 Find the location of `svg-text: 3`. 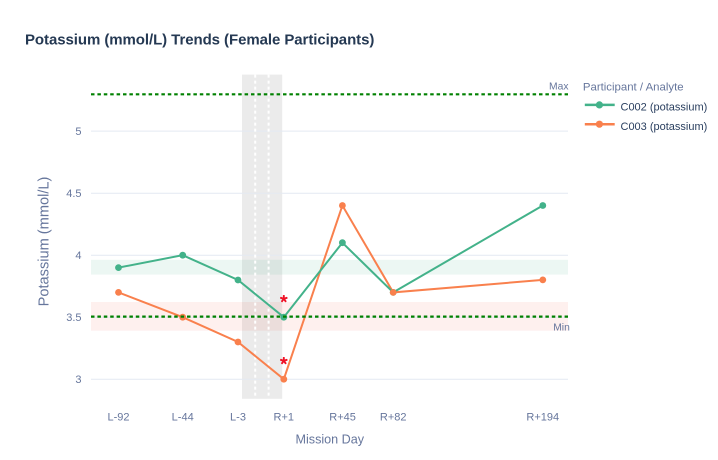

svg-text: 3 is located at coordinates (78, 380).